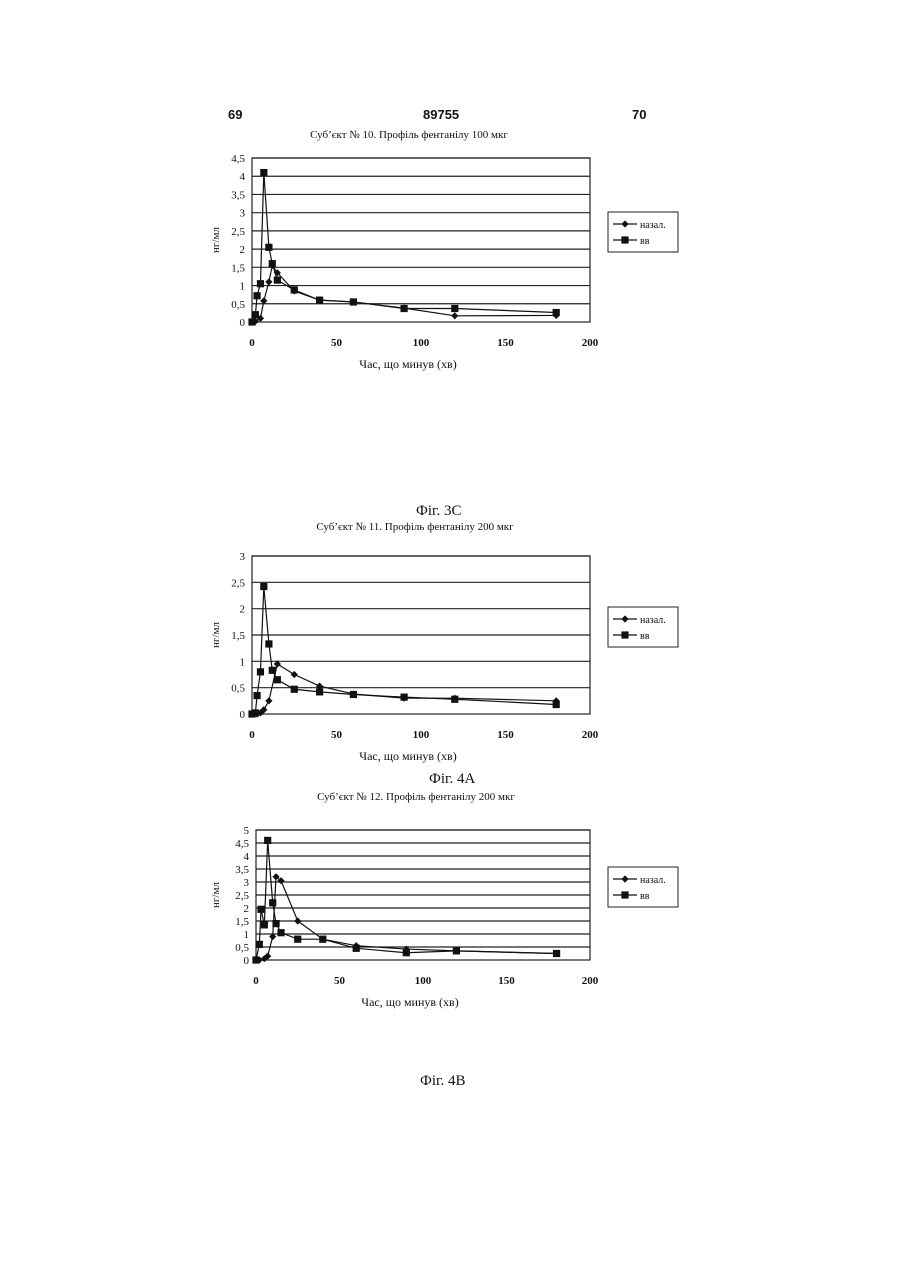 The image size is (900, 1273). I want to click on patent-number: 89755, so click(441, 114).